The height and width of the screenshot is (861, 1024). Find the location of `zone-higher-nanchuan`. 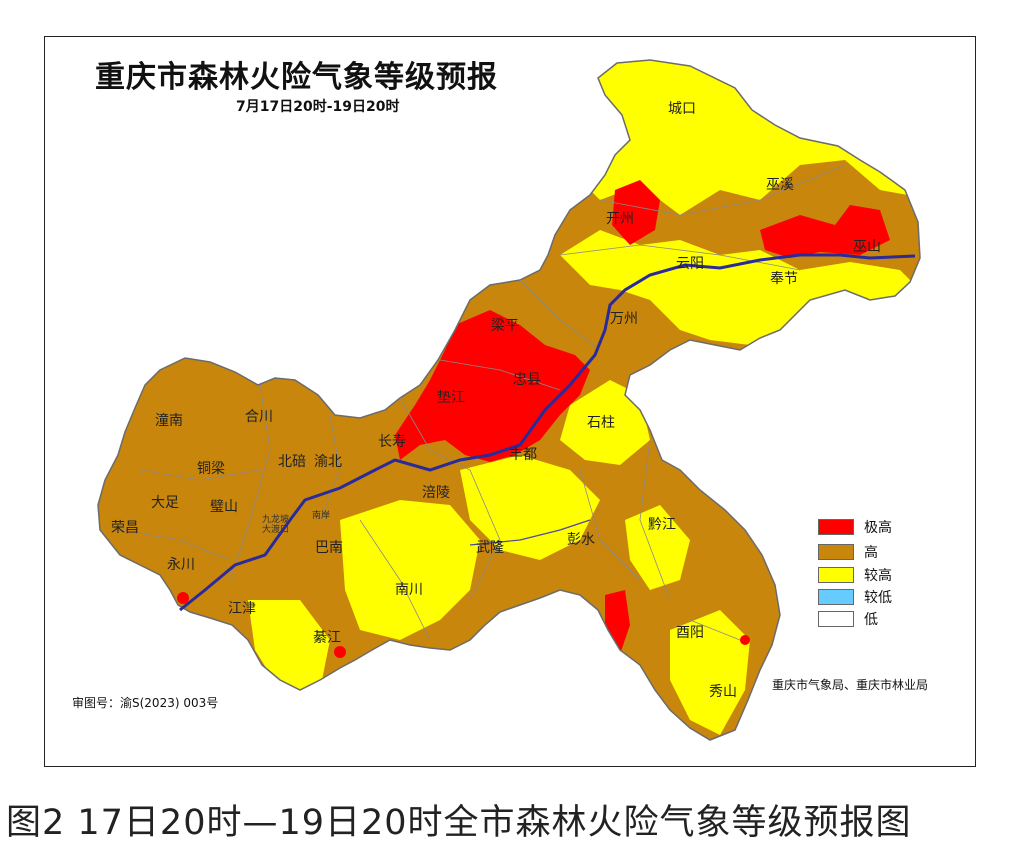

zone-higher-nanchuan is located at coordinates (410, 570).